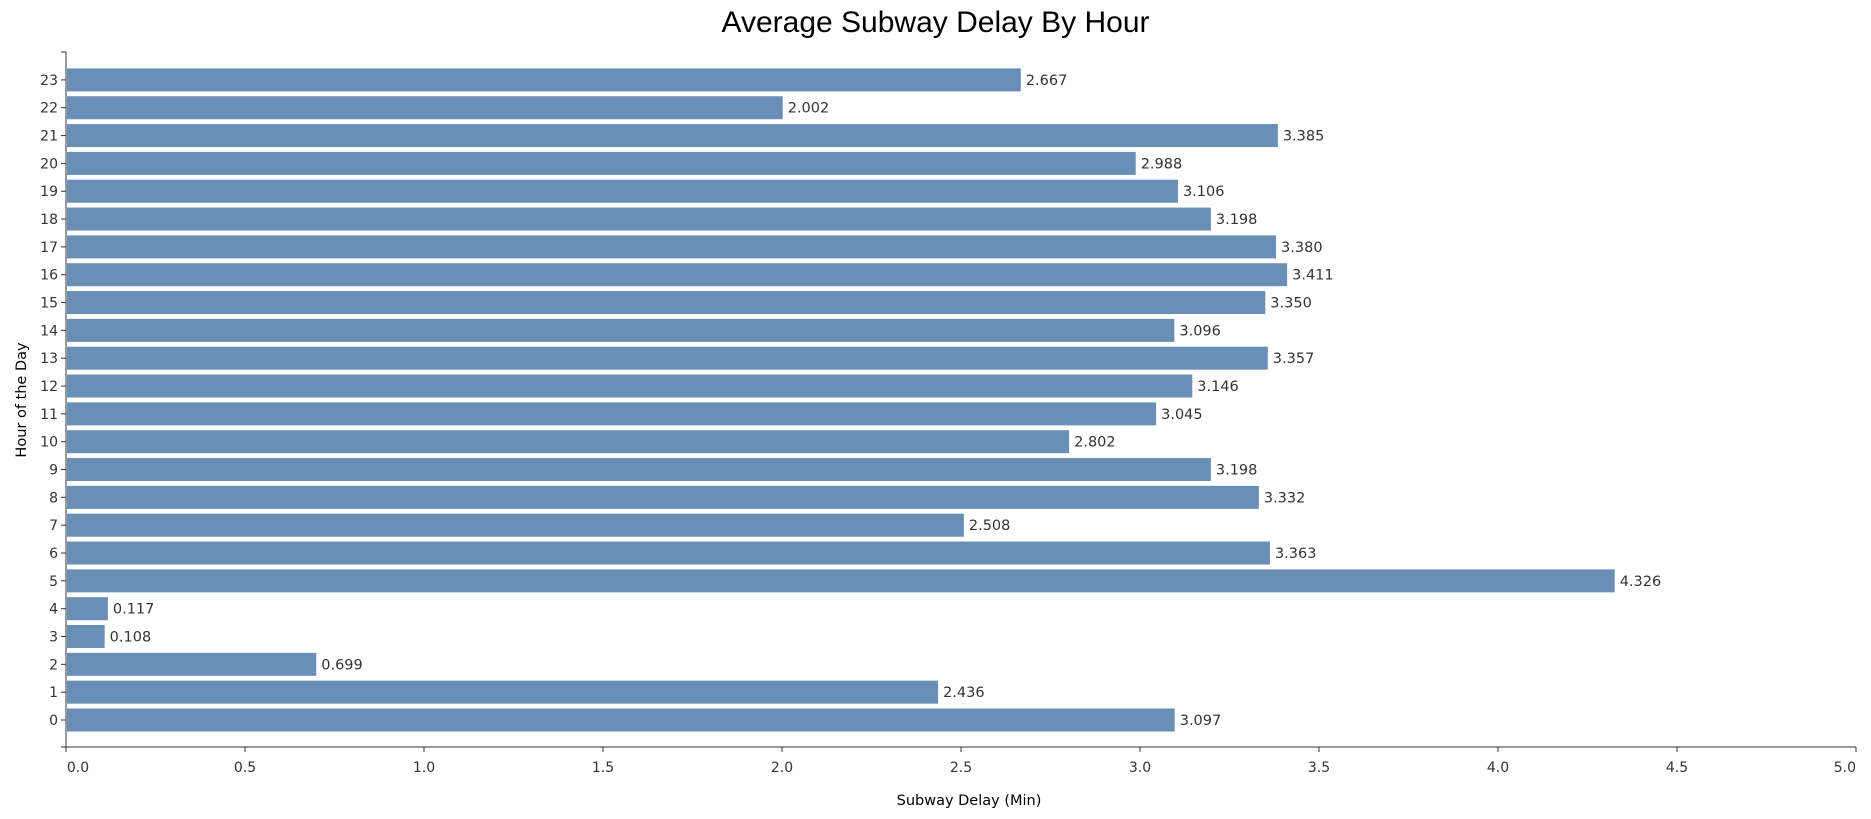 This screenshot has width=1871, height=819. What do you see at coordinates (49, 81) in the screenshot?
I see `y-tick-label-23: 23` at bounding box center [49, 81].